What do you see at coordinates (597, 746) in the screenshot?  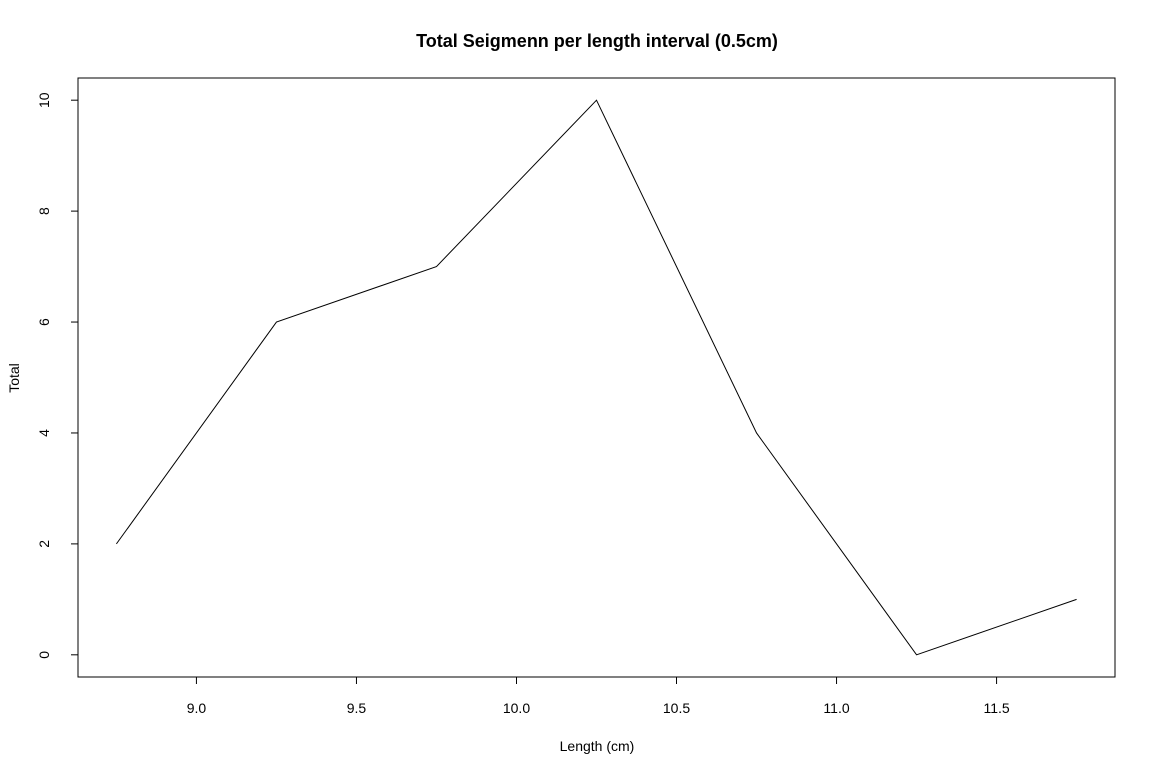 I see `x-axis-label: Length (cm)` at bounding box center [597, 746].